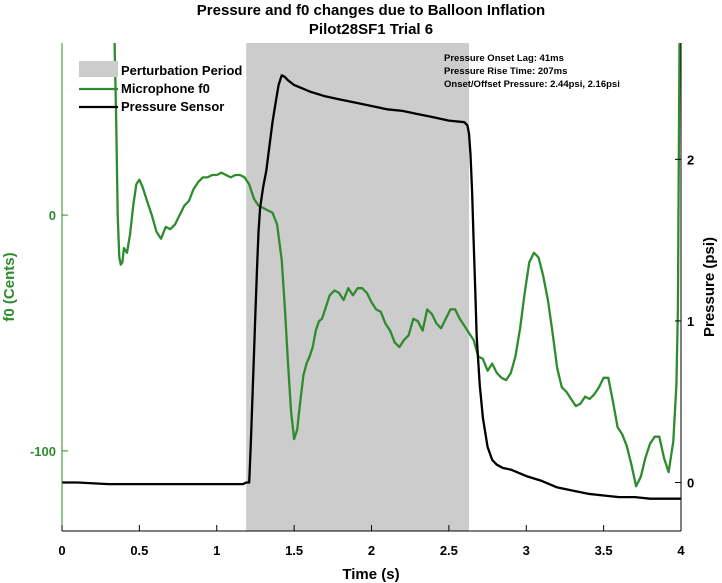 The image size is (722, 583). What do you see at coordinates (449, 550) in the screenshot?
I see `x-tick-label: 2.5` at bounding box center [449, 550].